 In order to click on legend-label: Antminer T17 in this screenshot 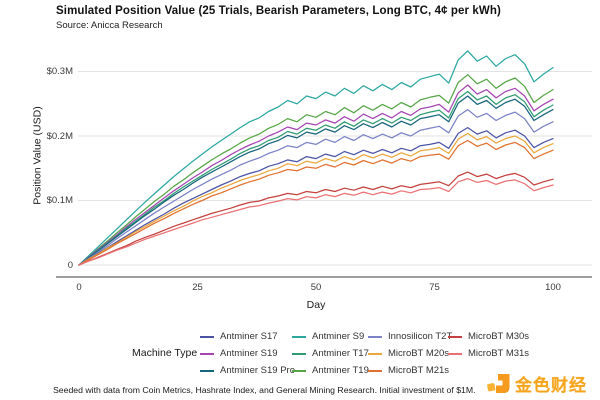, I will do `click(340, 353)`.